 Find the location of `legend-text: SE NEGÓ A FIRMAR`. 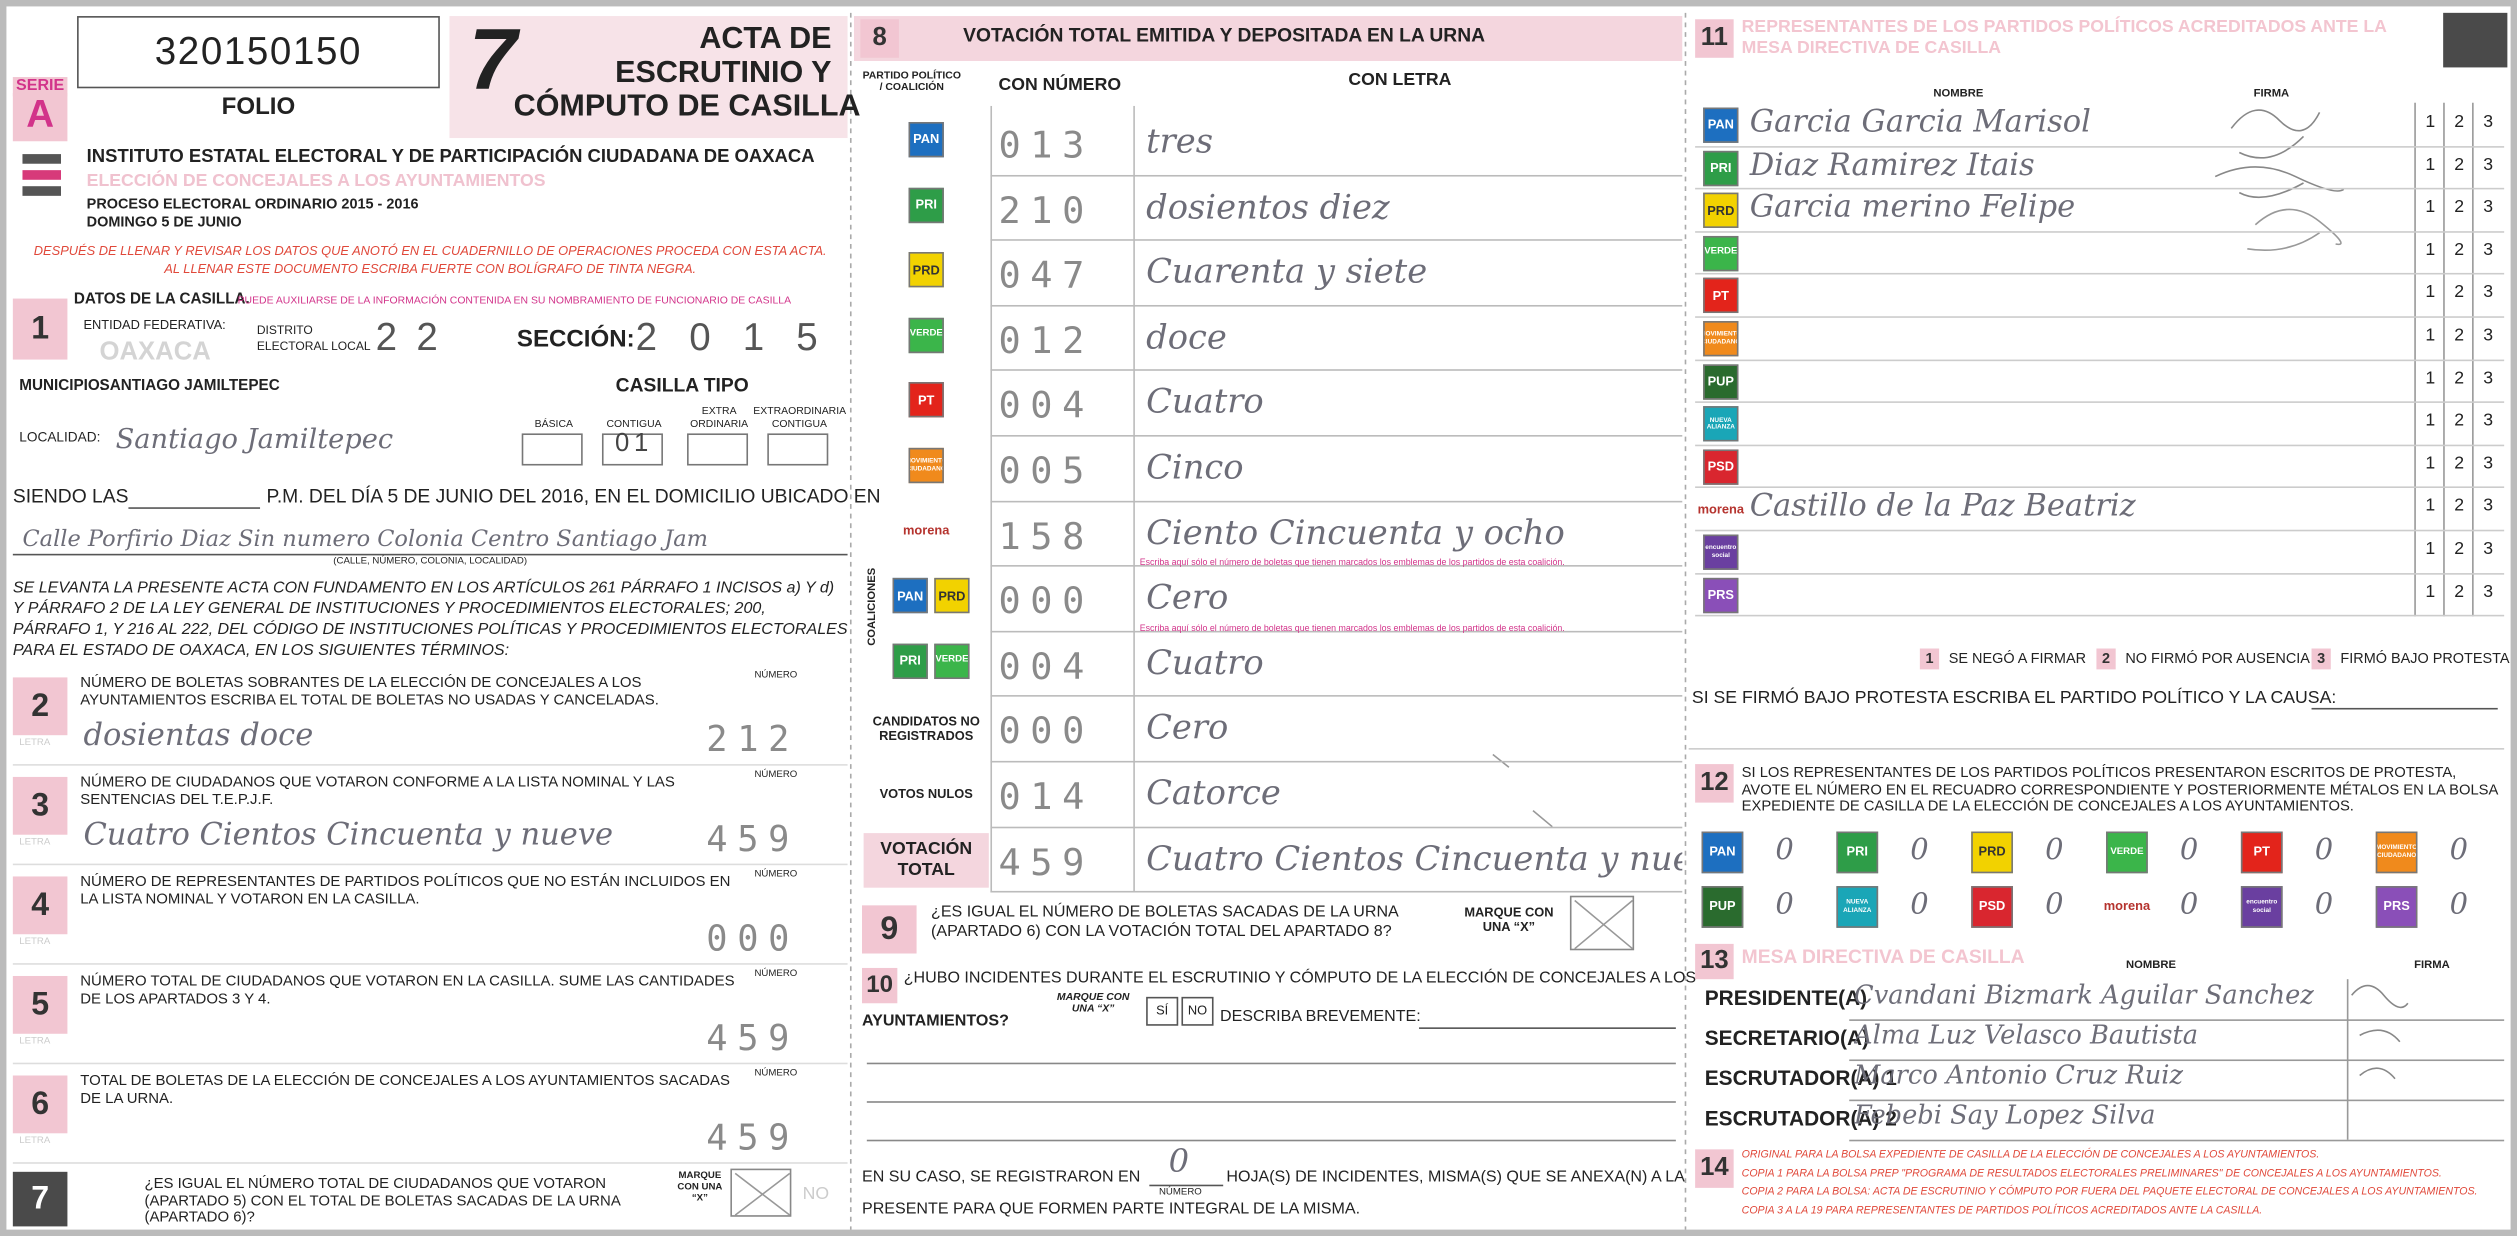

legend-text: SE NEGÓ A FIRMAR is located at coordinates (2017, 658).